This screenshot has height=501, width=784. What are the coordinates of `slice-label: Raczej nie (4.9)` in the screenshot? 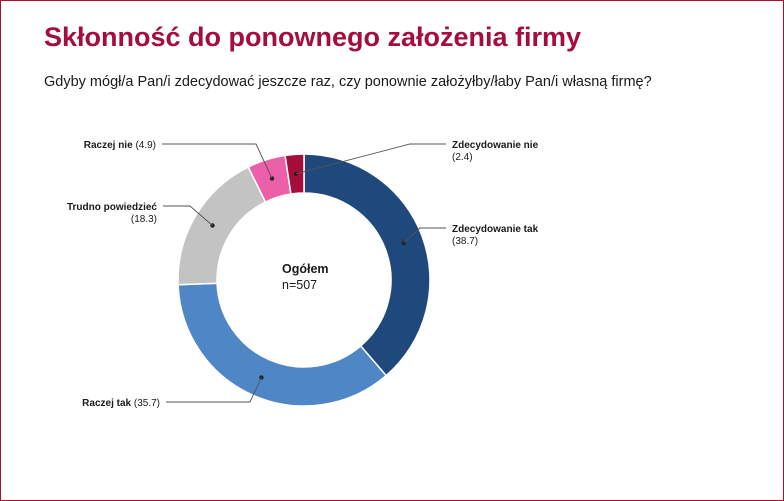 It's located at (120, 145).